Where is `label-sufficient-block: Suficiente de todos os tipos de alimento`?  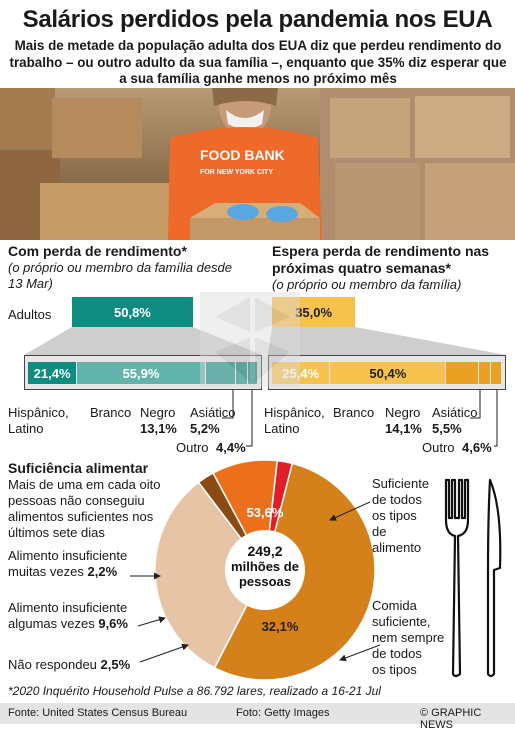 label-sufficient-block: Suficiente de todos os tipos de alimento is located at coordinates (400, 516).